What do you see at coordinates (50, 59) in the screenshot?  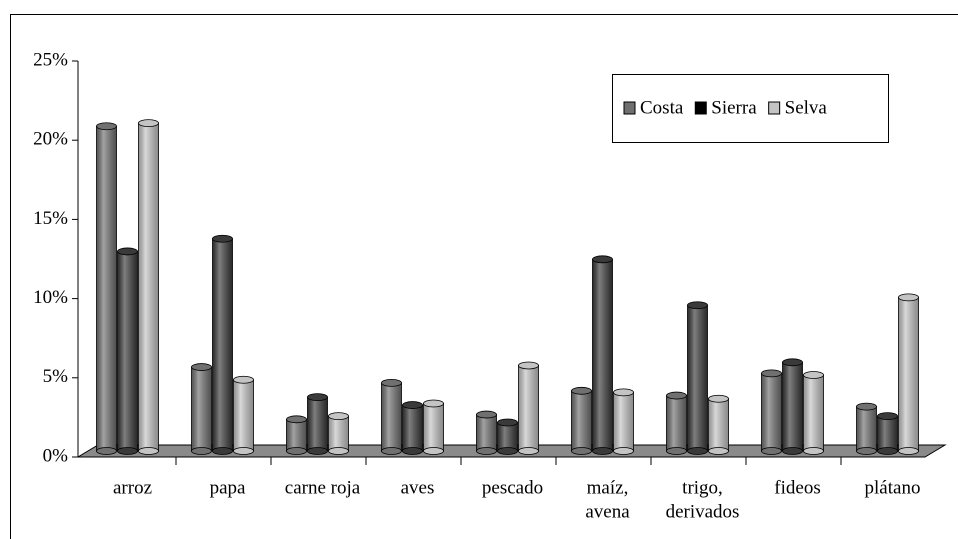 I see `y-tick-label: 25%` at bounding box center [50, 59].